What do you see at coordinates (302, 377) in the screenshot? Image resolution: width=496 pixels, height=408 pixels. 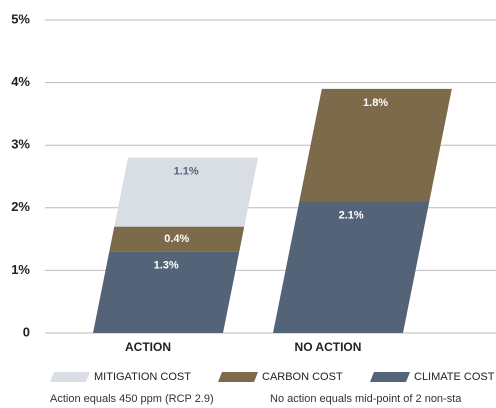 I see `legend-label: CARBON COST` at bounding box center [302, 377].